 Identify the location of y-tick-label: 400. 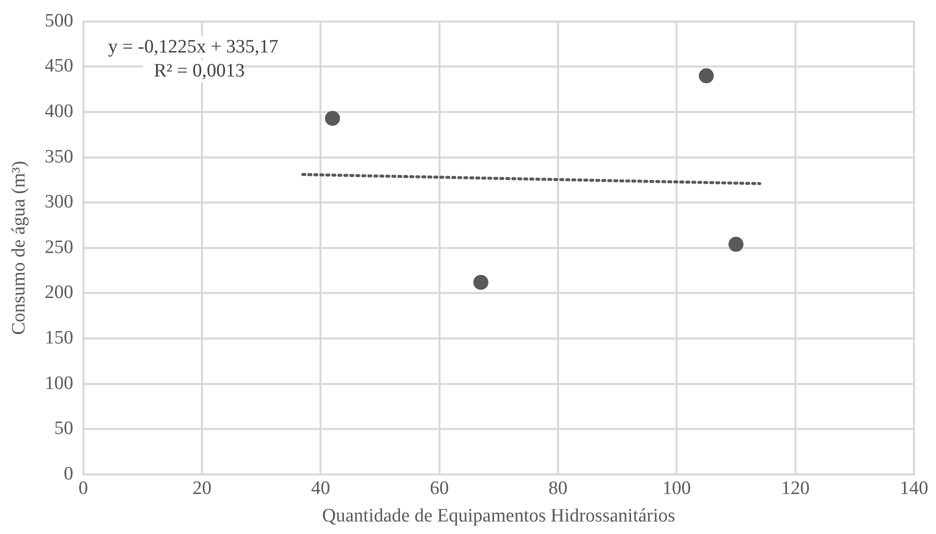
(59, 111).